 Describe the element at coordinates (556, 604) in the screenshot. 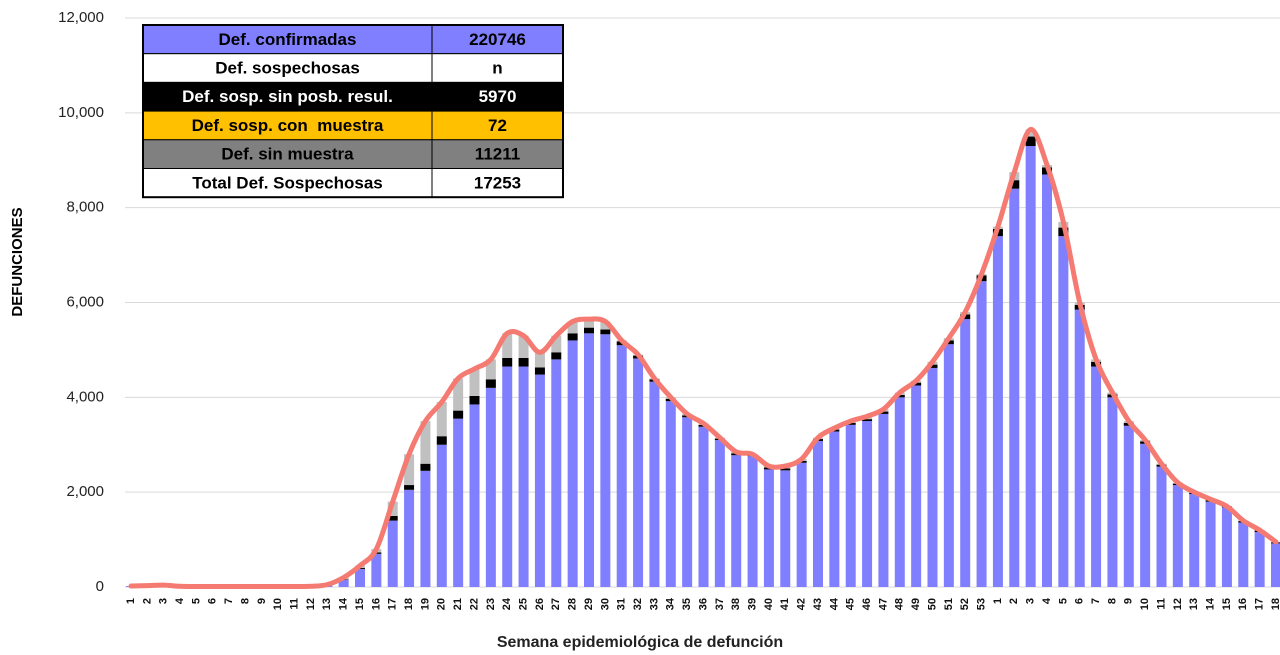

I see `x-tick-label: 27` at that location.